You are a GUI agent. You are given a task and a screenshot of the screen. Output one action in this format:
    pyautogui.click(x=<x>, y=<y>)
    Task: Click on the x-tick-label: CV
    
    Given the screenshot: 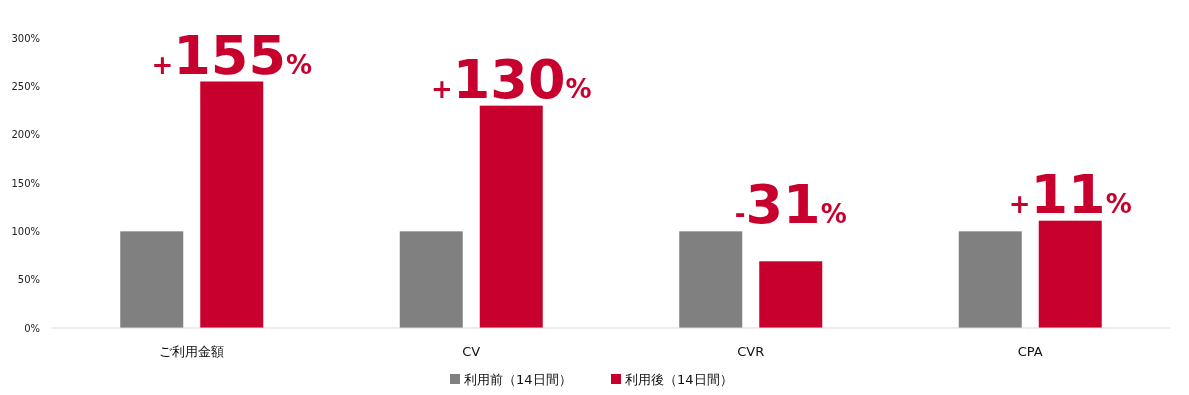 What is the action you would take?
    pyautogui.click(x=471, y=351)
    